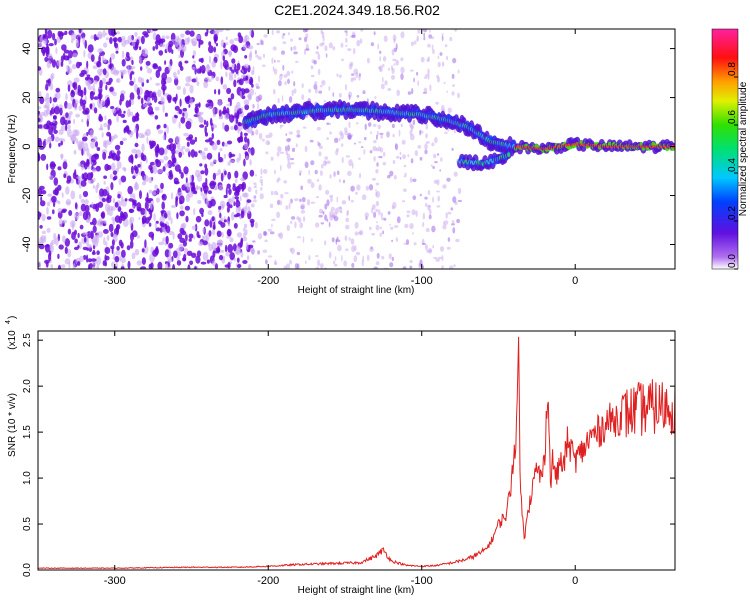 The height and width of the screenshot is (600, 750). I want to click on snr-y-axis-label: SNR (10 * v/v), so click(12, 425).